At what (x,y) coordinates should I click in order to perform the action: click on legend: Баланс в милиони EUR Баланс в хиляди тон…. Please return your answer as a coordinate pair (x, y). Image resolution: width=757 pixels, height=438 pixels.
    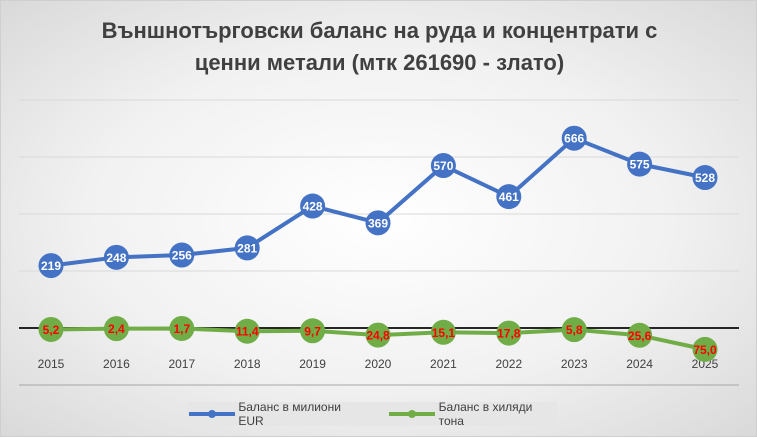
    Looking at the image, I should click on (372, 414).